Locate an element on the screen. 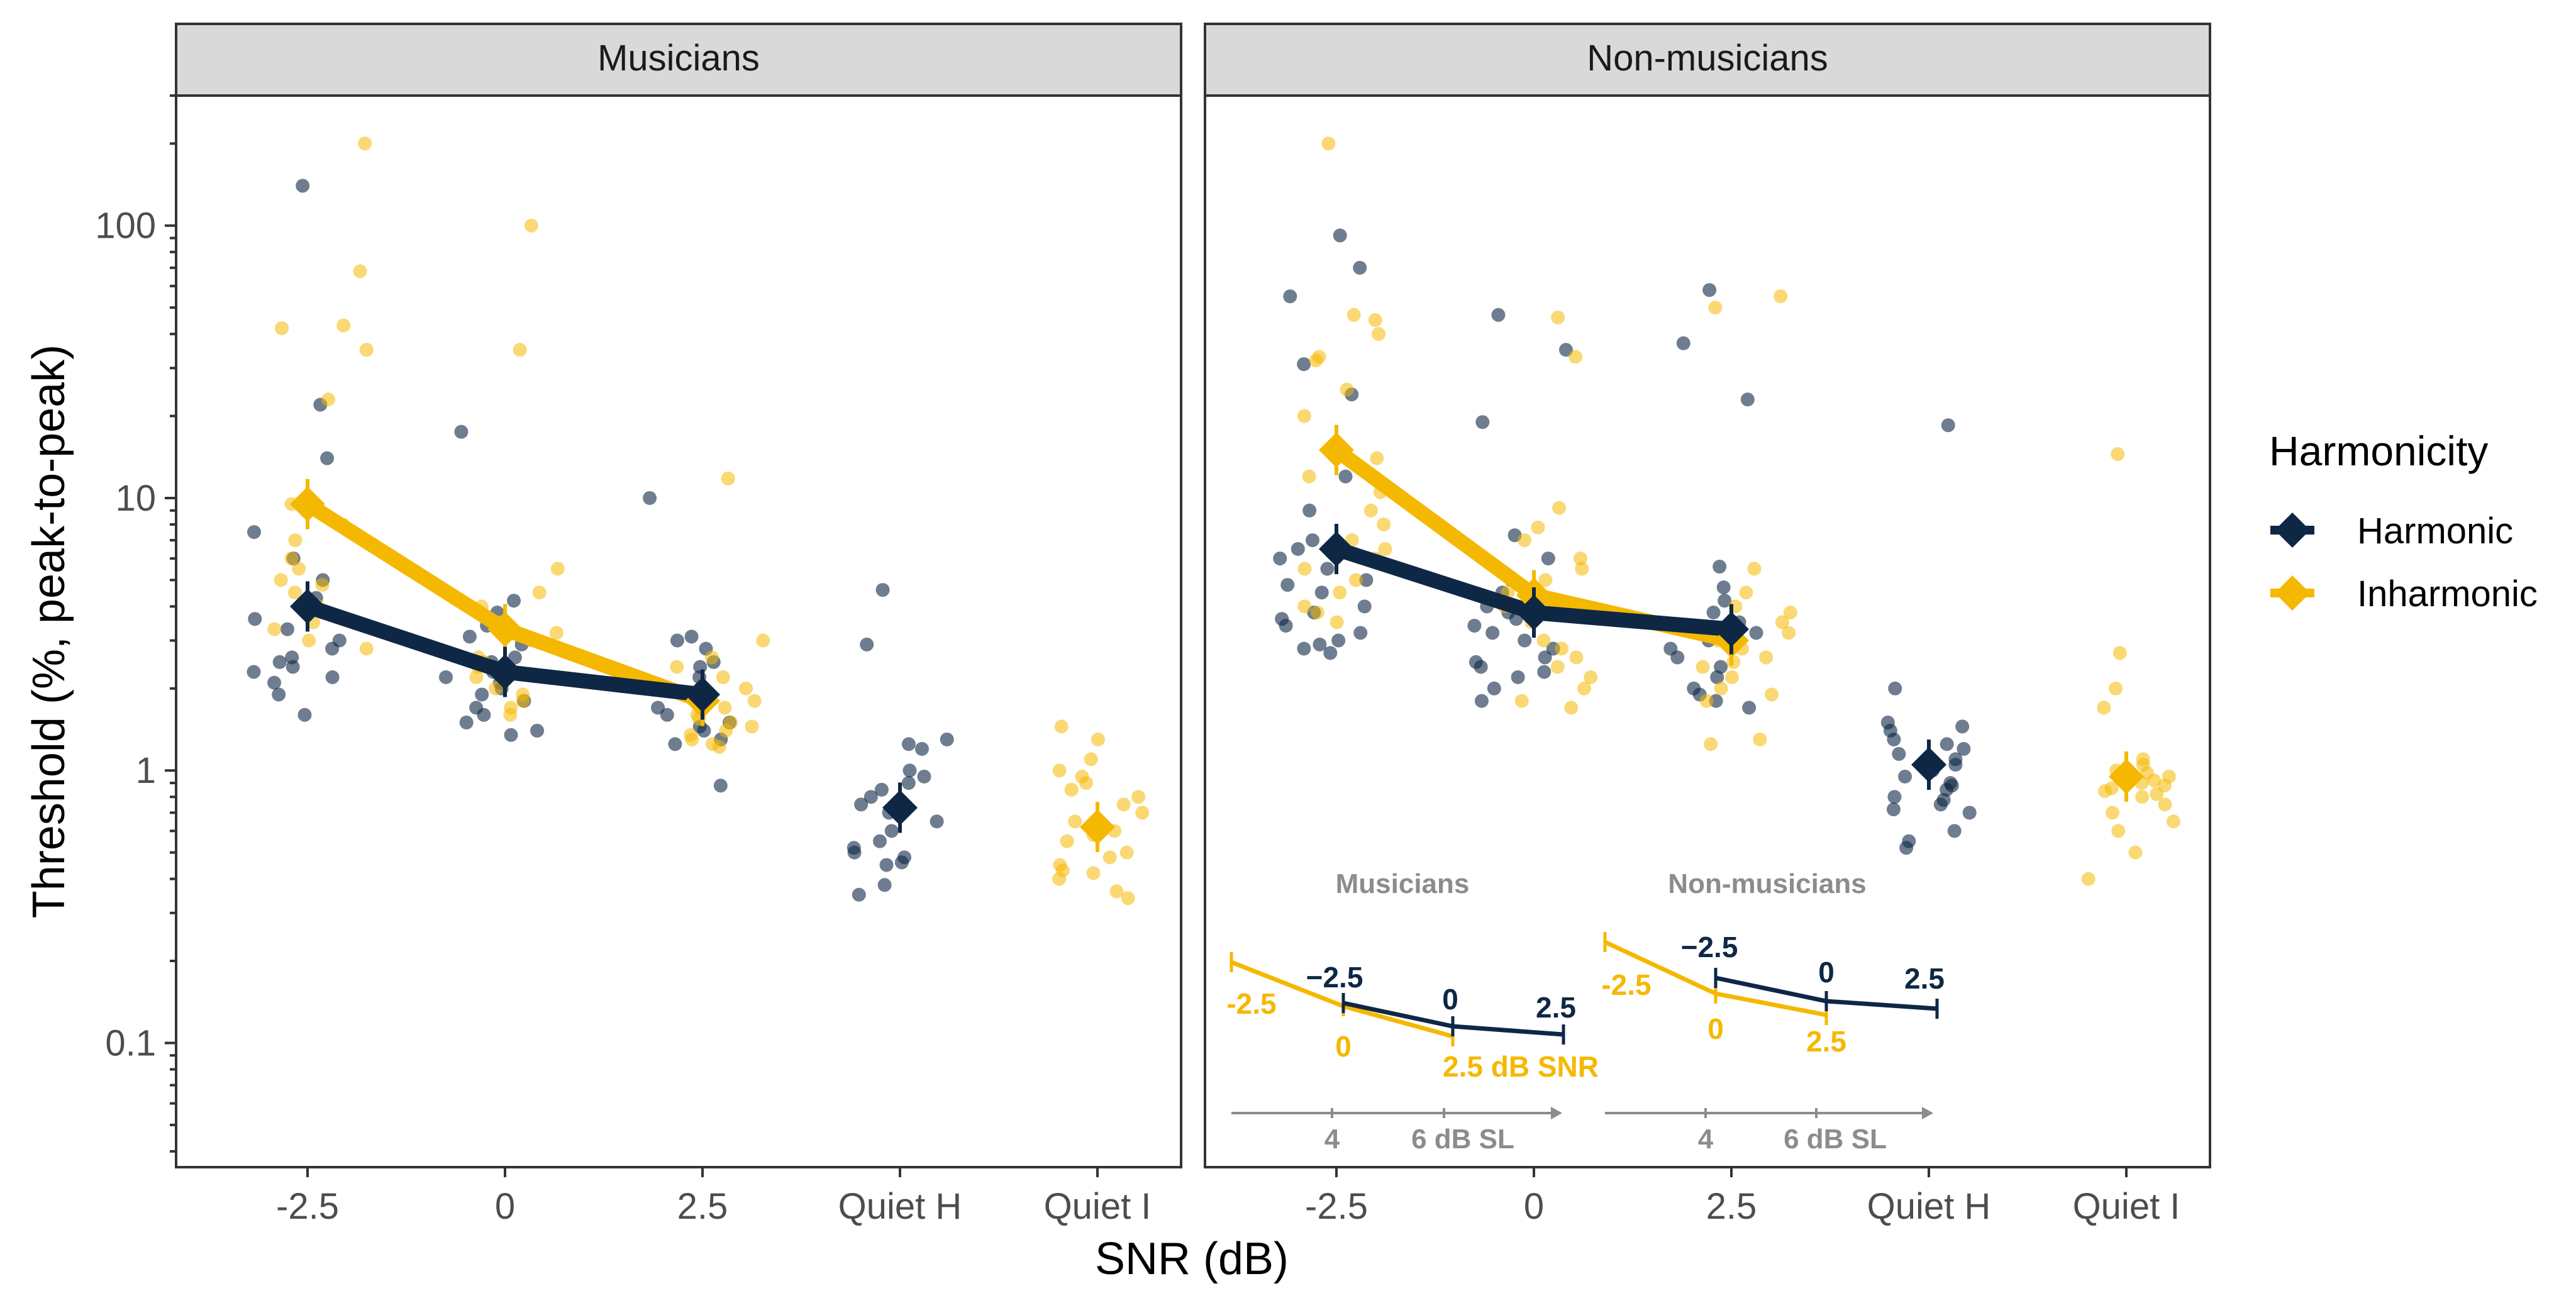 This screenshot has height=1303, width=2576. y-tick-label: 0.1 is located at coordinates (130, 1043).